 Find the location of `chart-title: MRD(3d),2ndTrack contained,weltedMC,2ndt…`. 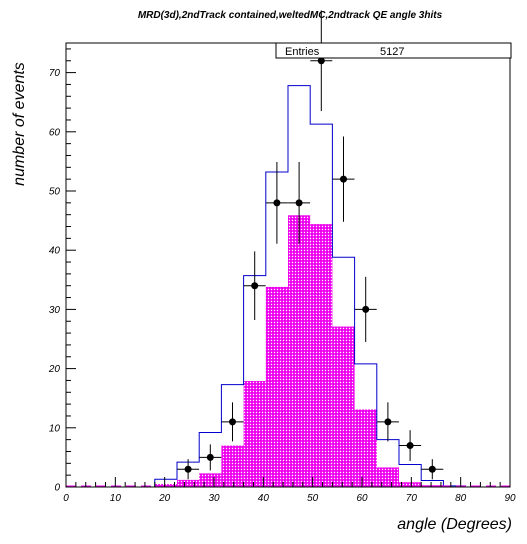

chart-title: MRD(3d),2ndTrack contained,weltedMC,2ndt… is located at coordinates (290, 15).